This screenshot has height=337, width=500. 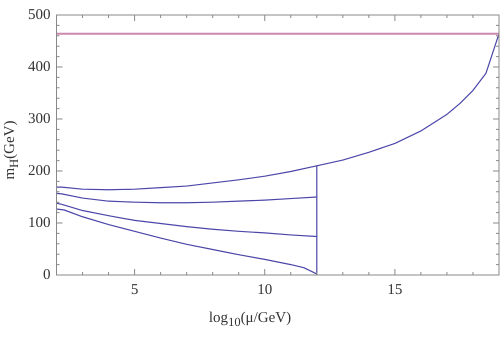 I want to click on y-tick-label: 0, so click(x=46, y=274).